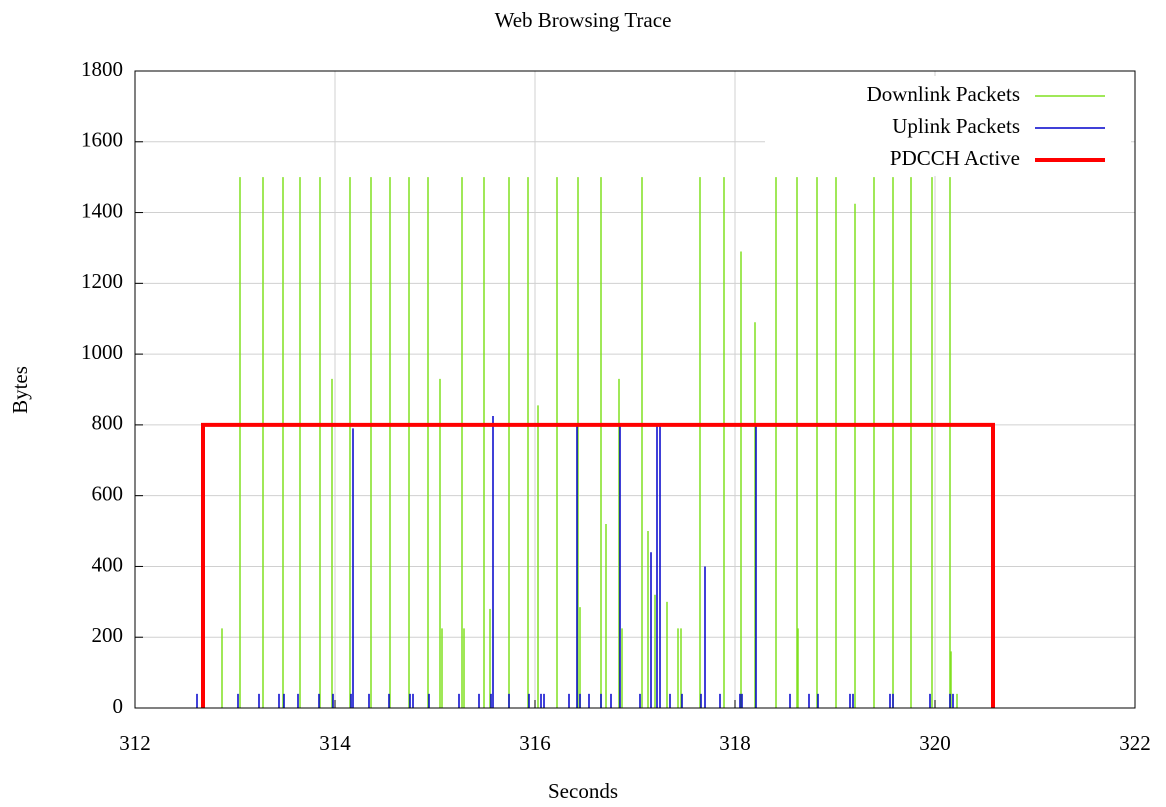 This screenshot has width=1166, height=807. Describe the element at coordinates (108, 635) in the screenshot. I see `y-tick-label: 200` at that location.